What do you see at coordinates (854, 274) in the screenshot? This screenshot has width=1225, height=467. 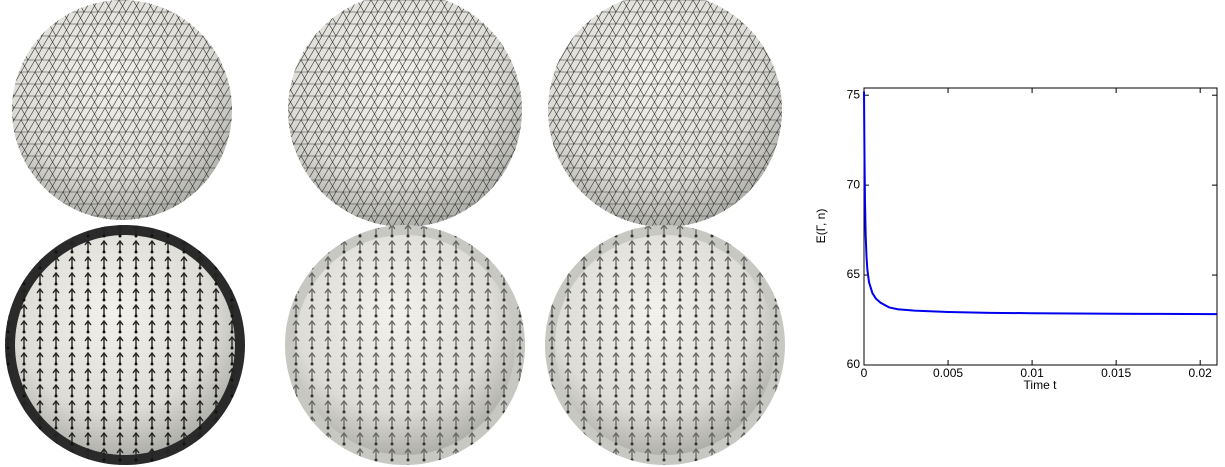 I see `y-tick-label: 65` at bounding box center [854, 274].